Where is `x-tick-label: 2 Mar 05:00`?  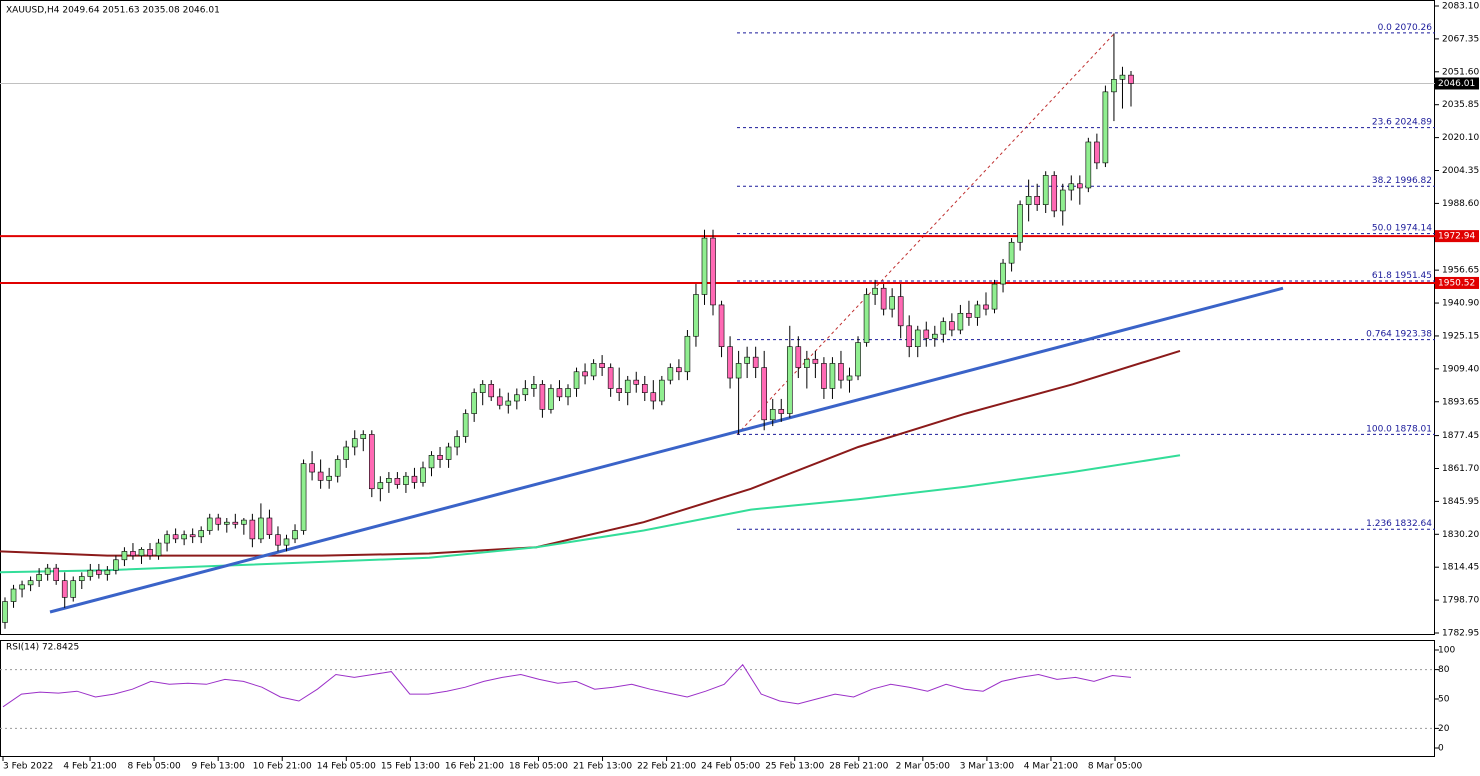 x-tick-label: 2 Mar 05:00 is located at coordinates (923, 767).